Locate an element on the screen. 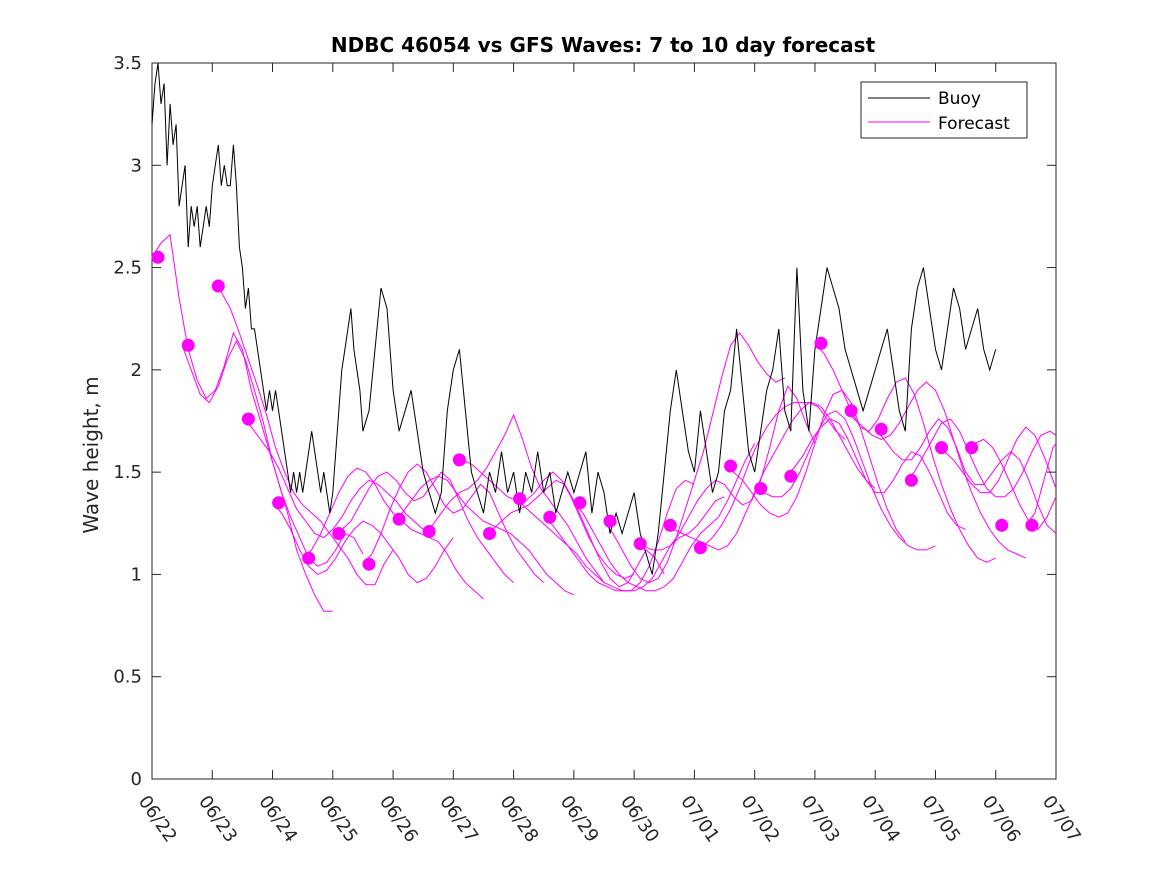 The height and width of the screenshot is (875, 1167). y-tick-label: 0.5 is located at coordinates (127, 677).